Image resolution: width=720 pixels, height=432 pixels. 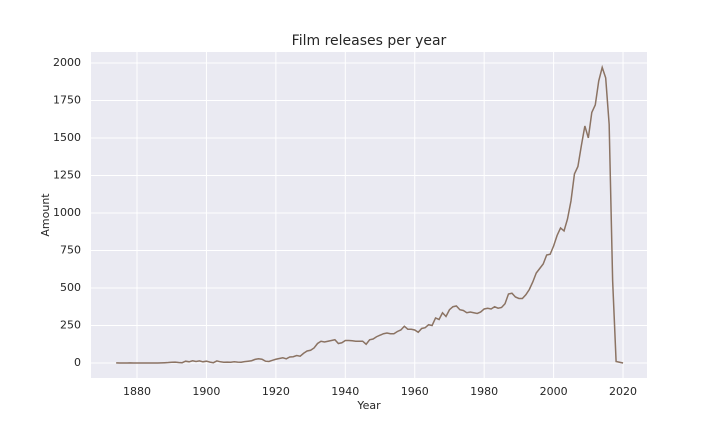 What do you see at coordinates (70, 324) in the screenshot?
I see `y-tick-label: 250` at bounding box center [70, 324].